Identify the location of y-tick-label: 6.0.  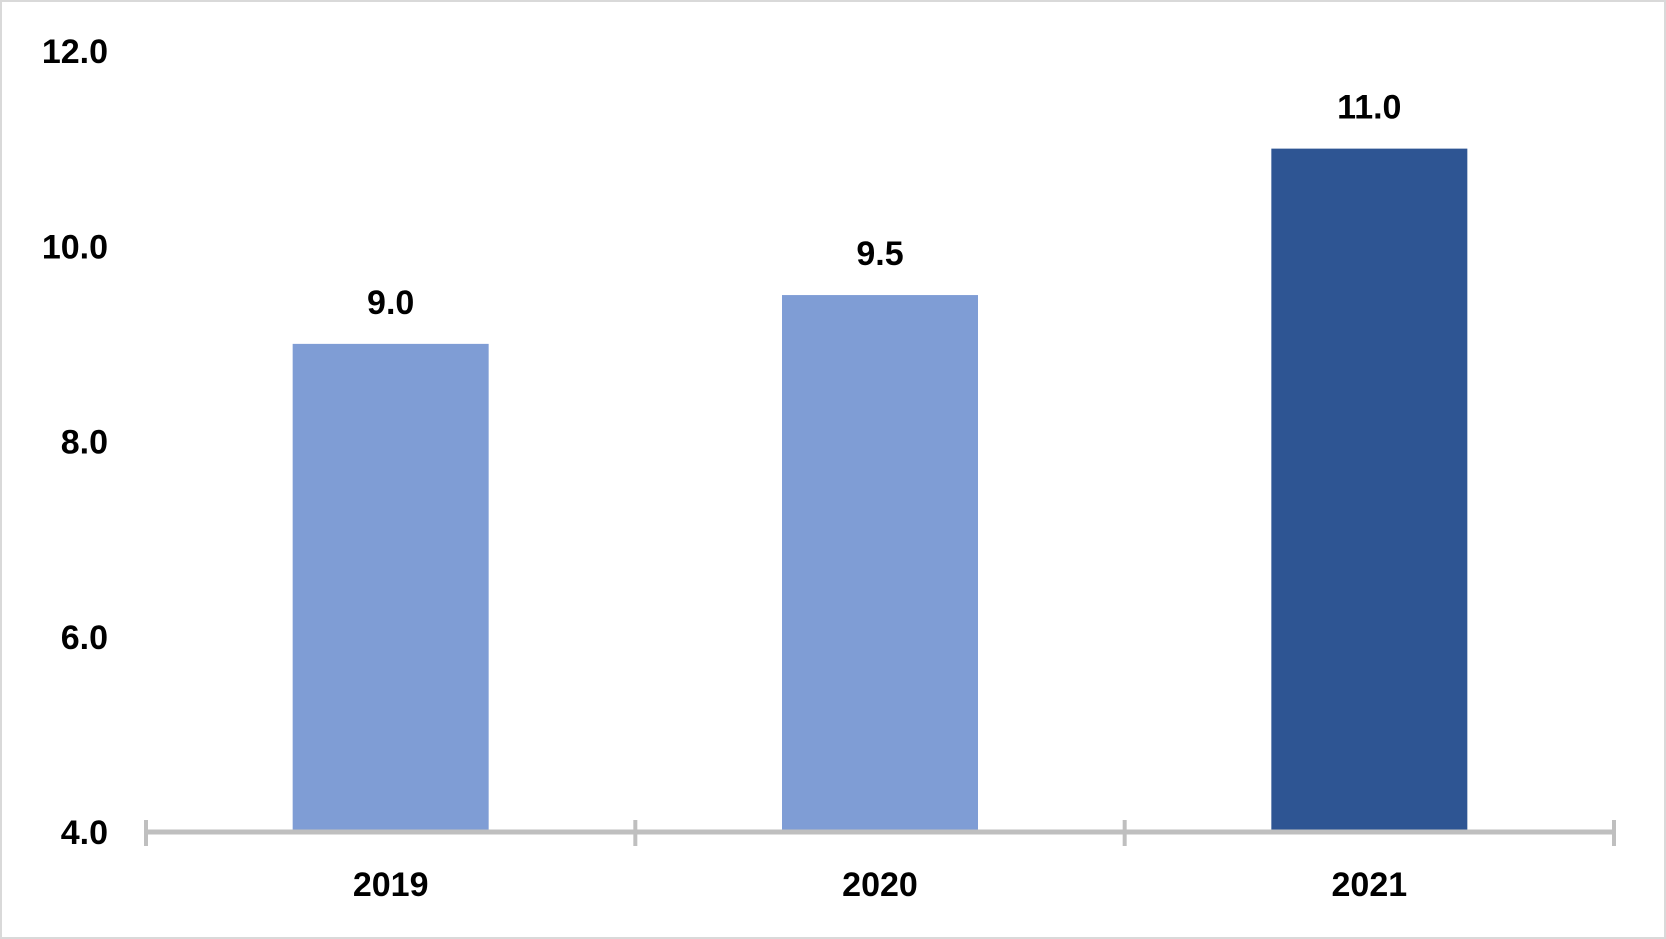
(84, 638).